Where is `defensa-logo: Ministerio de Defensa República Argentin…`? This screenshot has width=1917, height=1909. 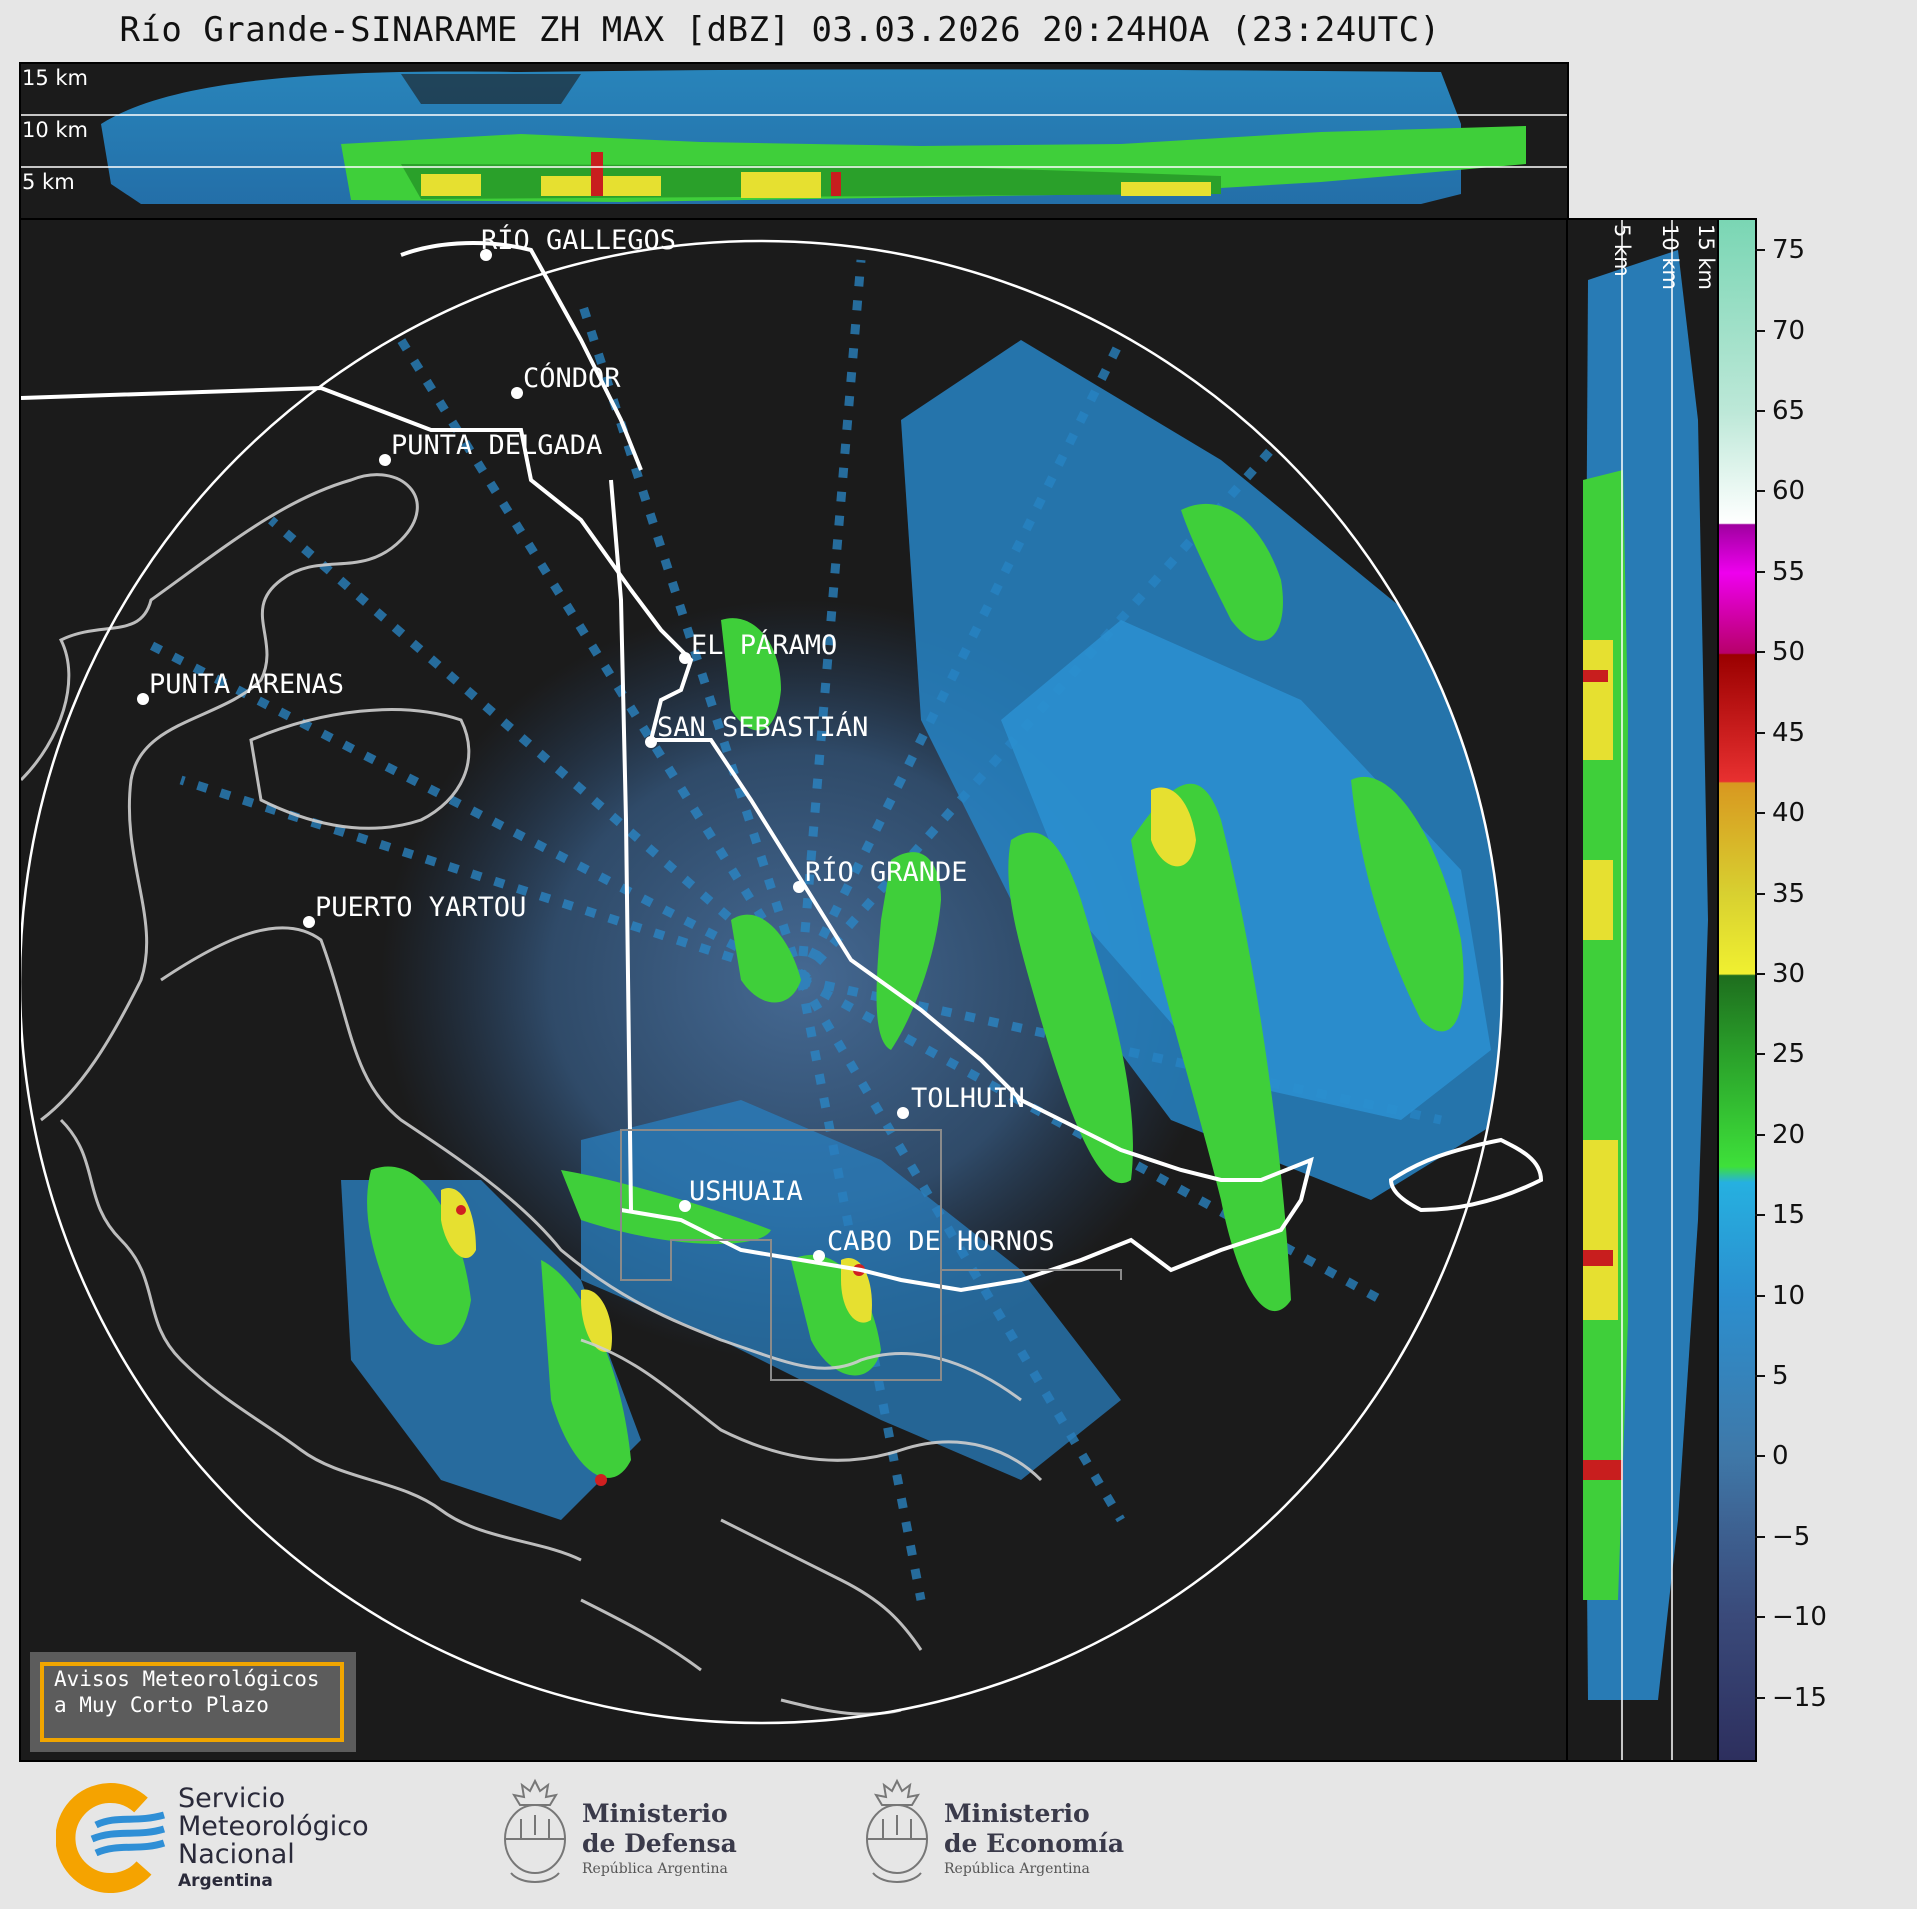
defensa-logo: Ministerio de Defensa República Argentin… is located at coordinates (626, 1835).